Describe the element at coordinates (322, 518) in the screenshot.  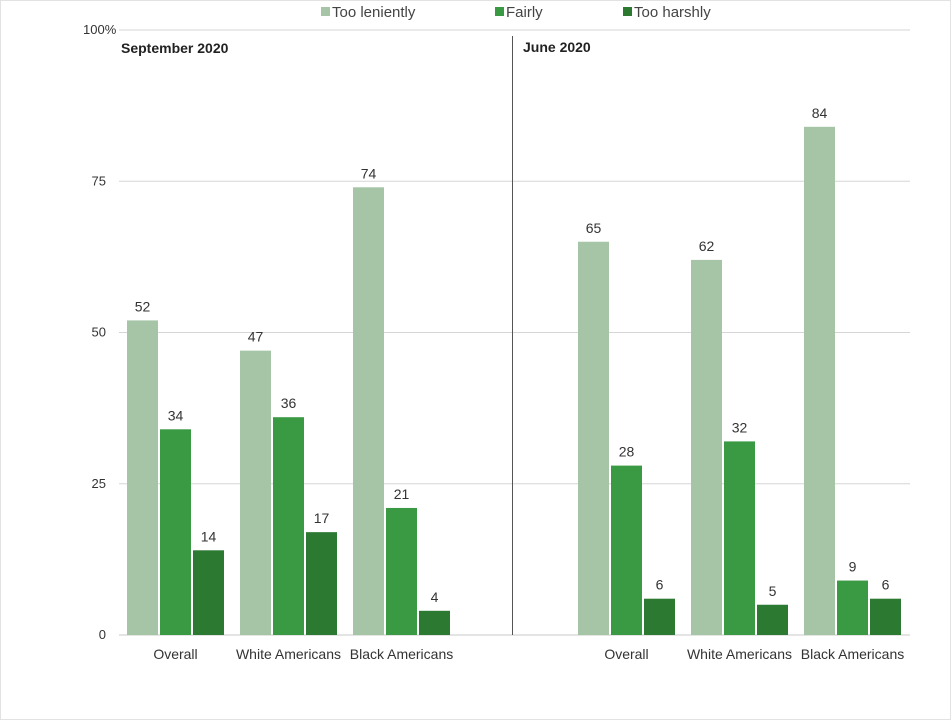
I see `bar-value-label: 17` at that location.